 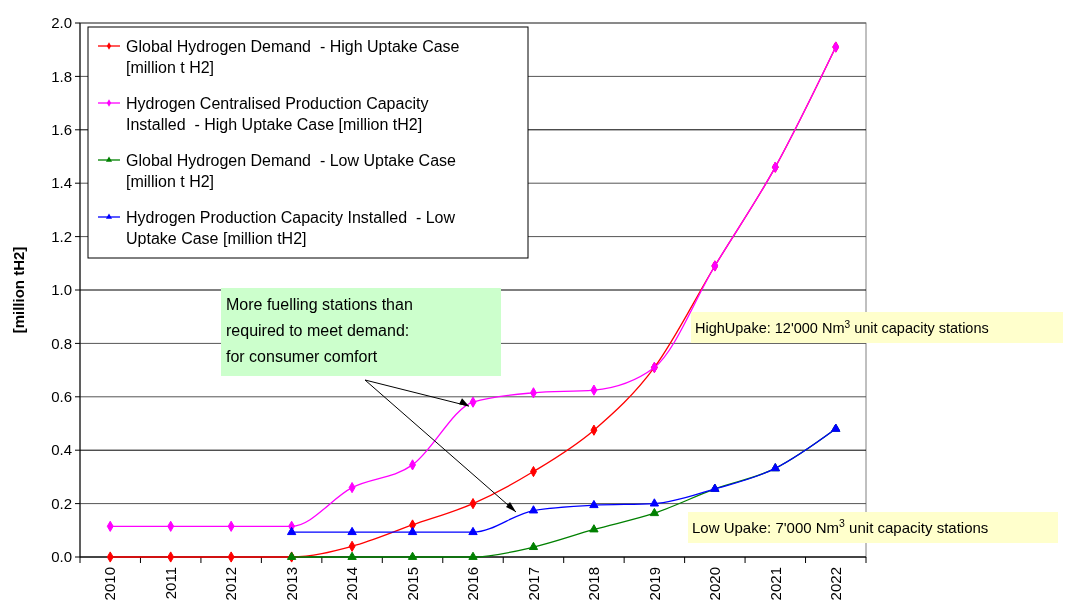 What do you see at coordinates (61, 76) in the screenshot?
I see `y-tick-label: 1.8` at bounding box center [61, 76].